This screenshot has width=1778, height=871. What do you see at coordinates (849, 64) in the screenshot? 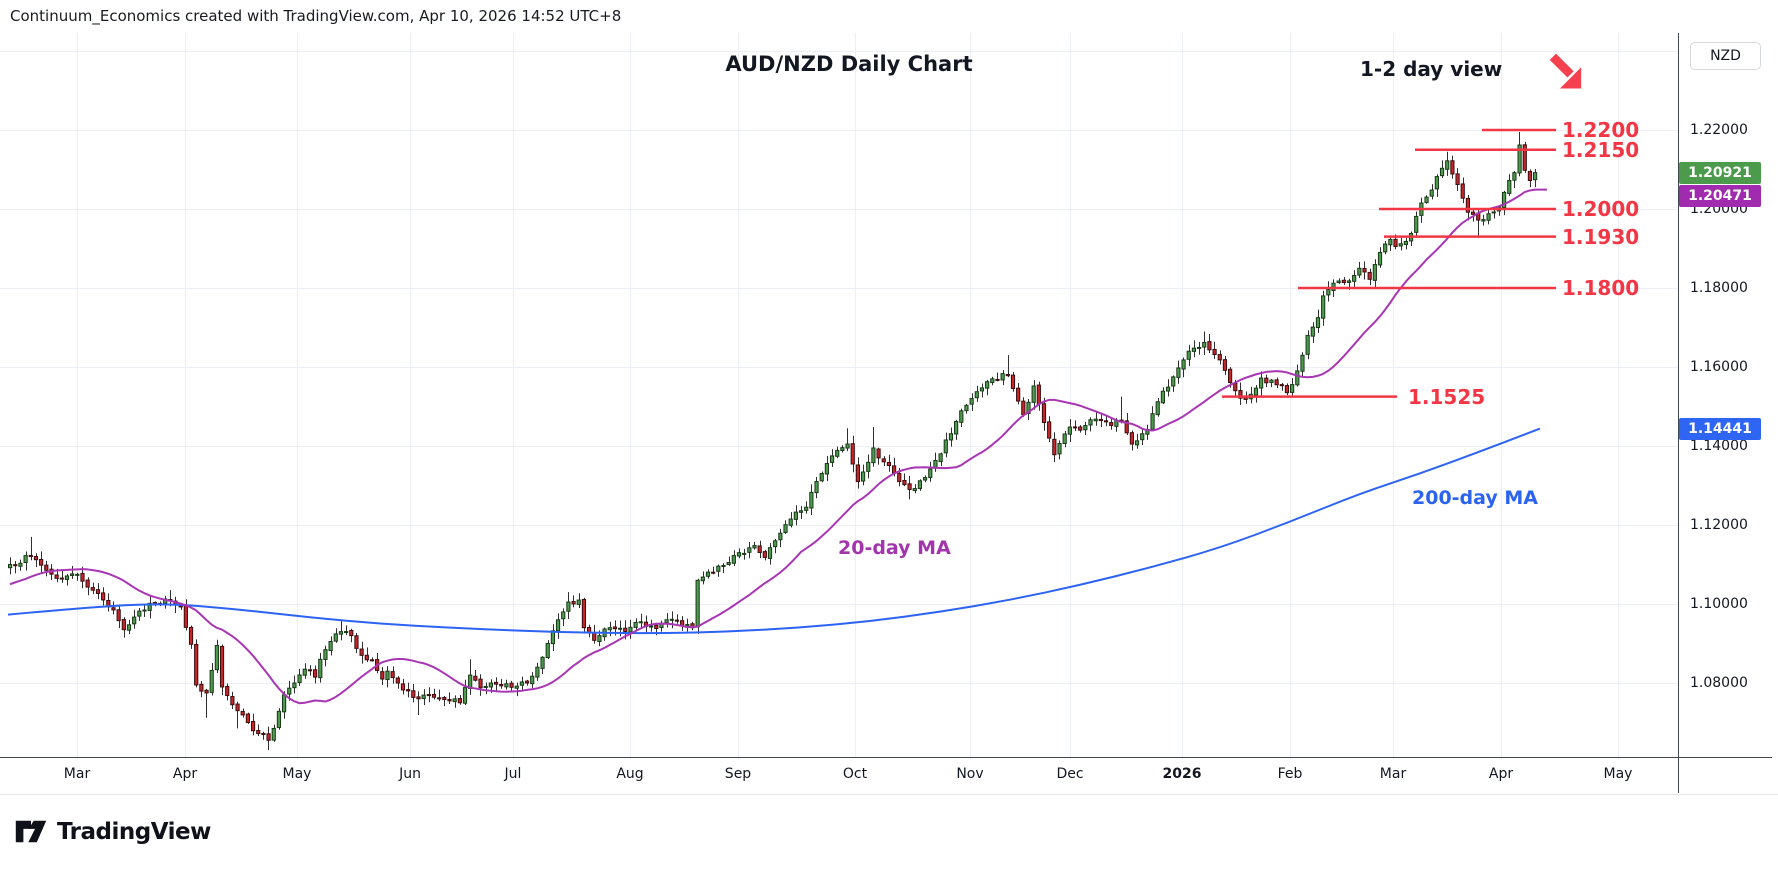
I see `chart-title: AUD/NZD Daily Chart` at bounding box center [849, 64].